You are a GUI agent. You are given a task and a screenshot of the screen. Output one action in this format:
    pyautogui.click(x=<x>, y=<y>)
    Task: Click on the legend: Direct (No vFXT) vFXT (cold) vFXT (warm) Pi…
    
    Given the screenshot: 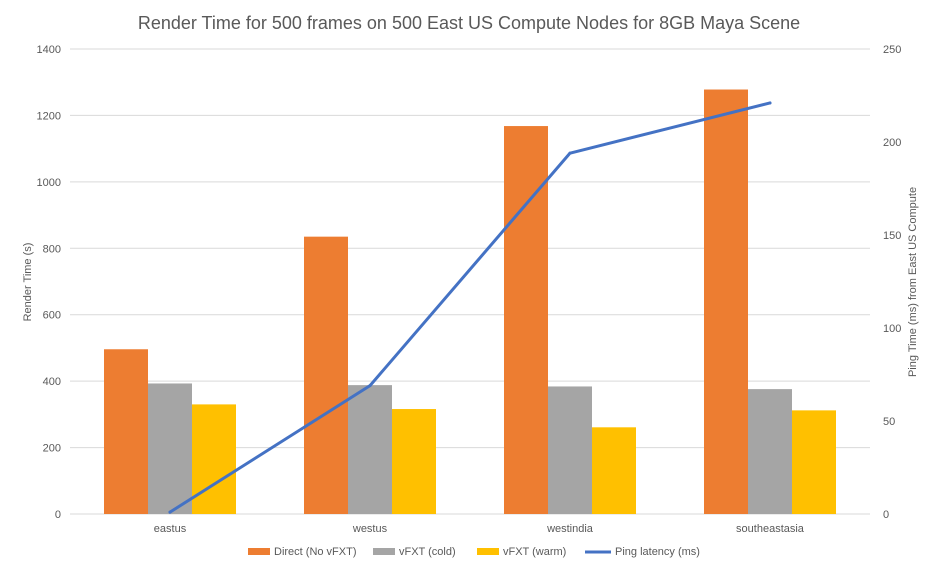 What is the action you would take?
    pyautogui.click(x=474, y=552)
    